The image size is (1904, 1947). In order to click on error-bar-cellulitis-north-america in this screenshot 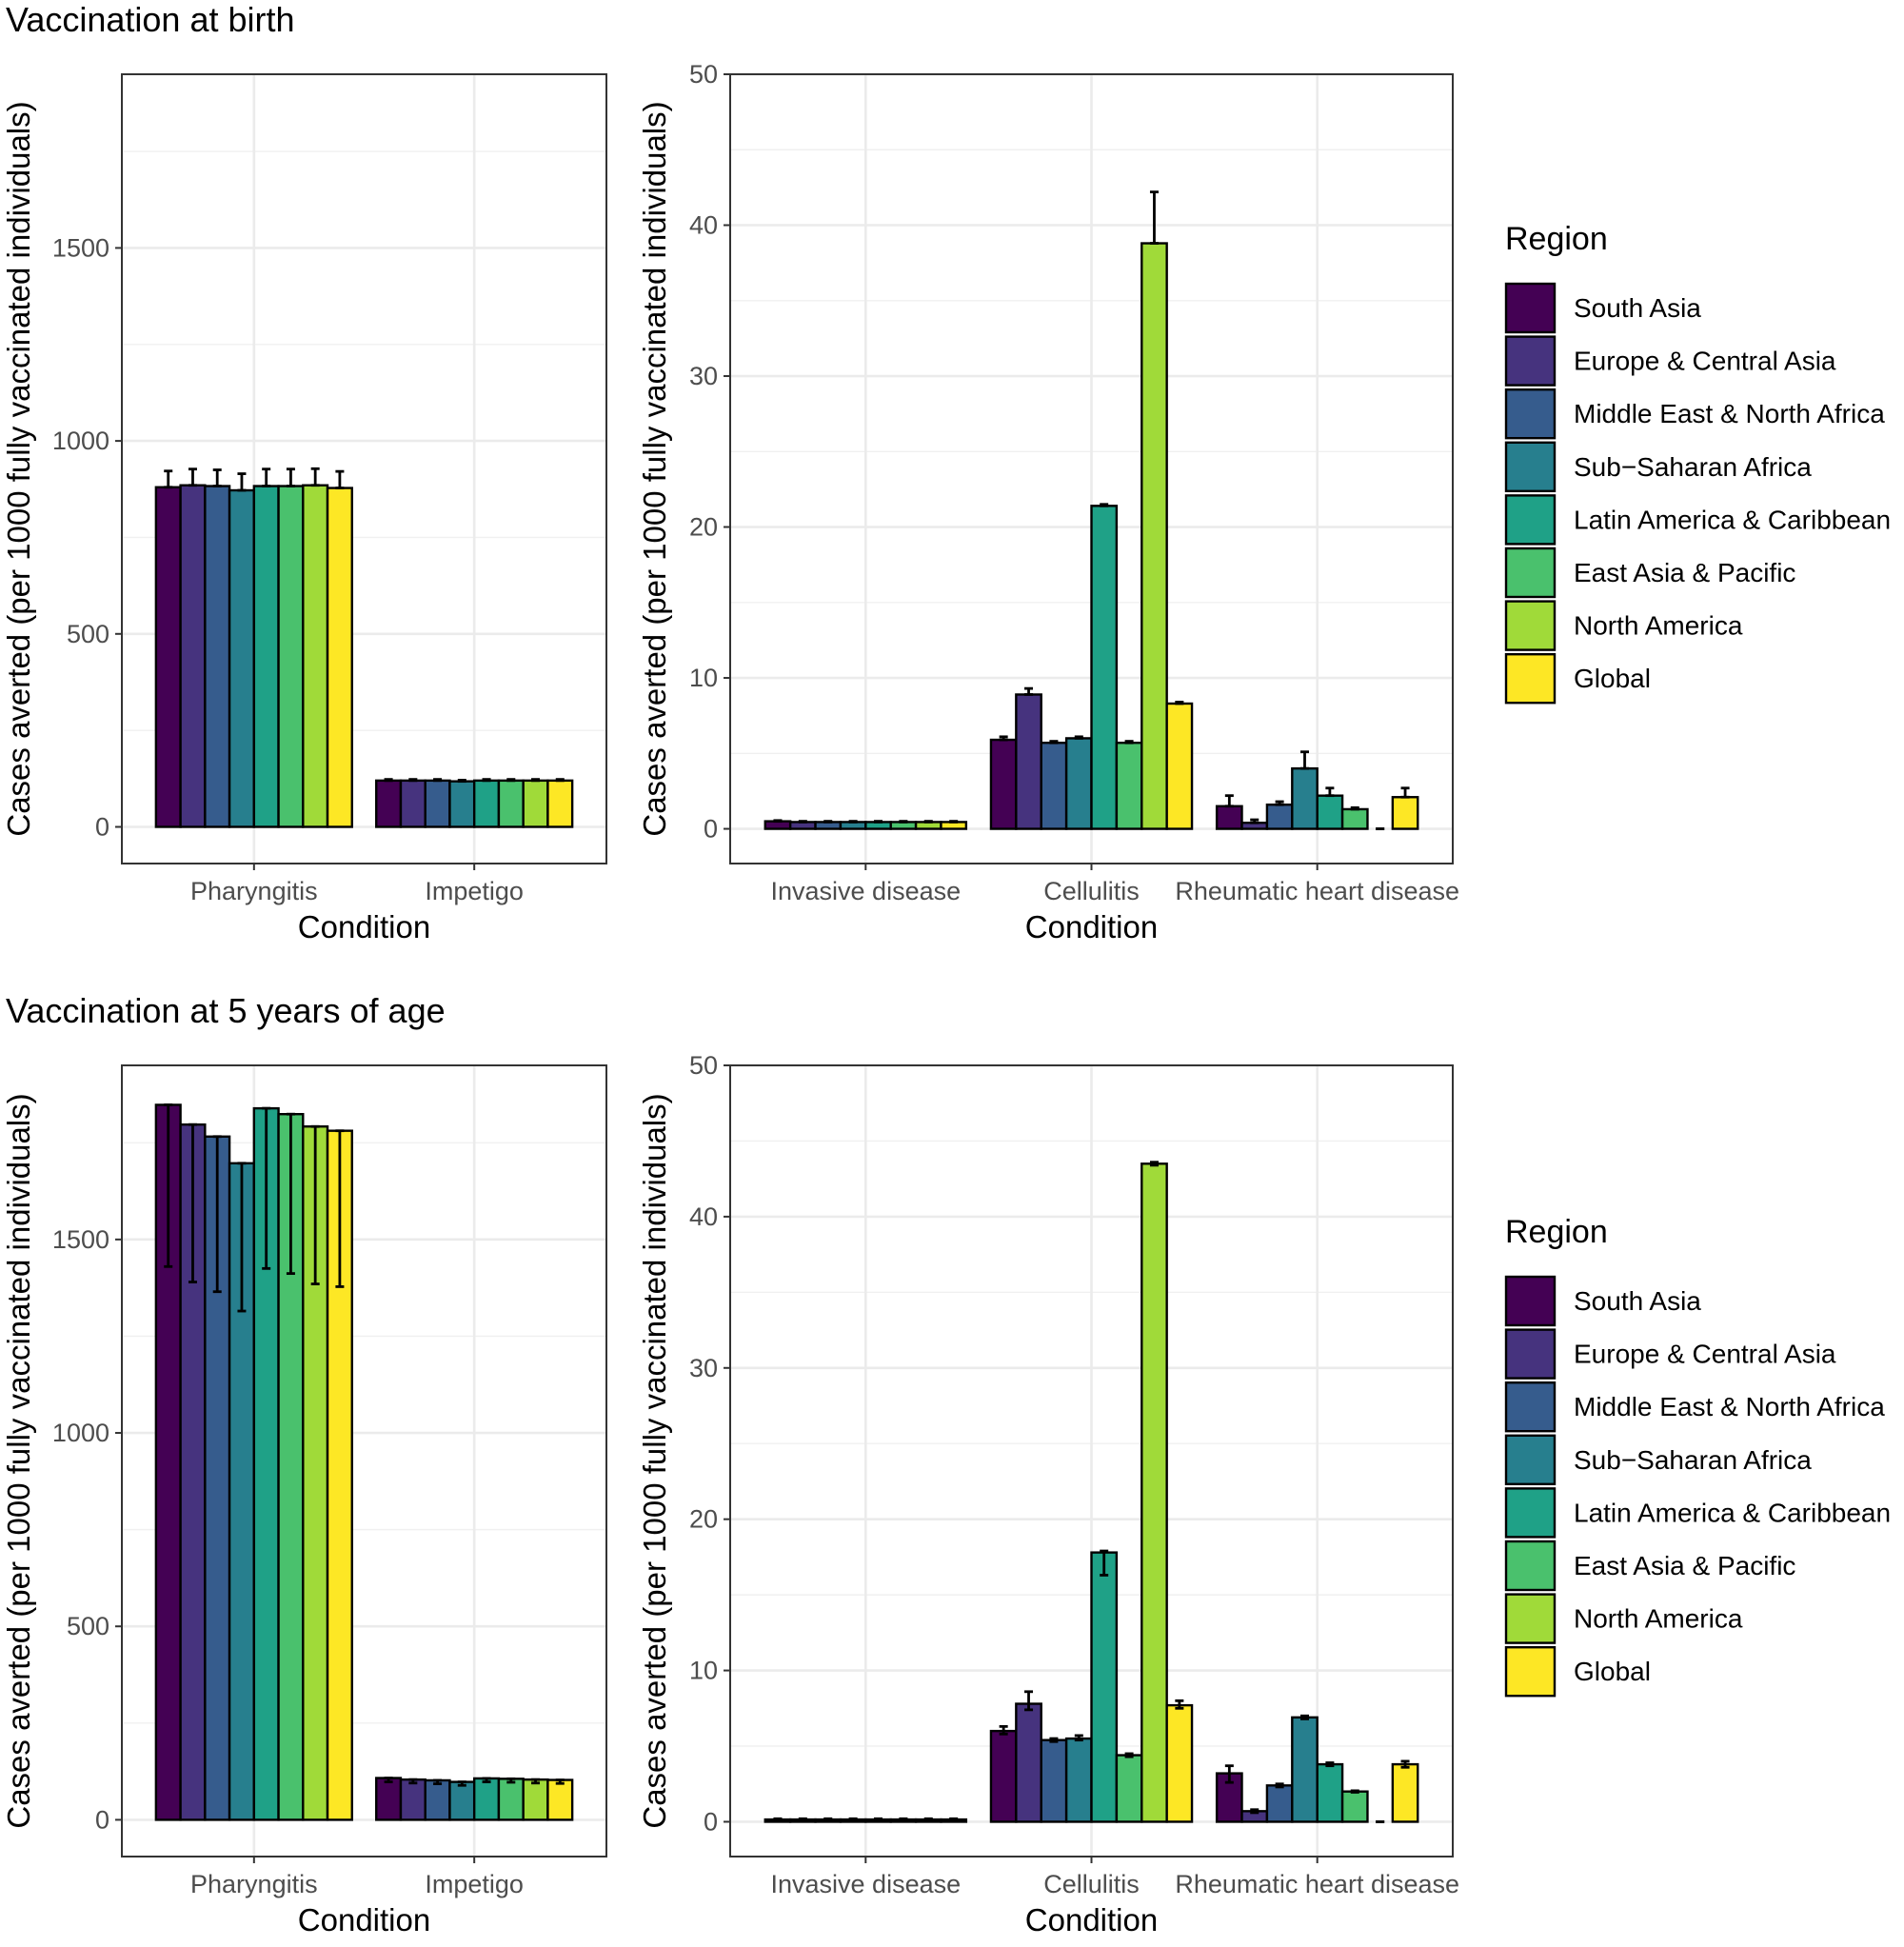, I will do `click(1154, 217)`.